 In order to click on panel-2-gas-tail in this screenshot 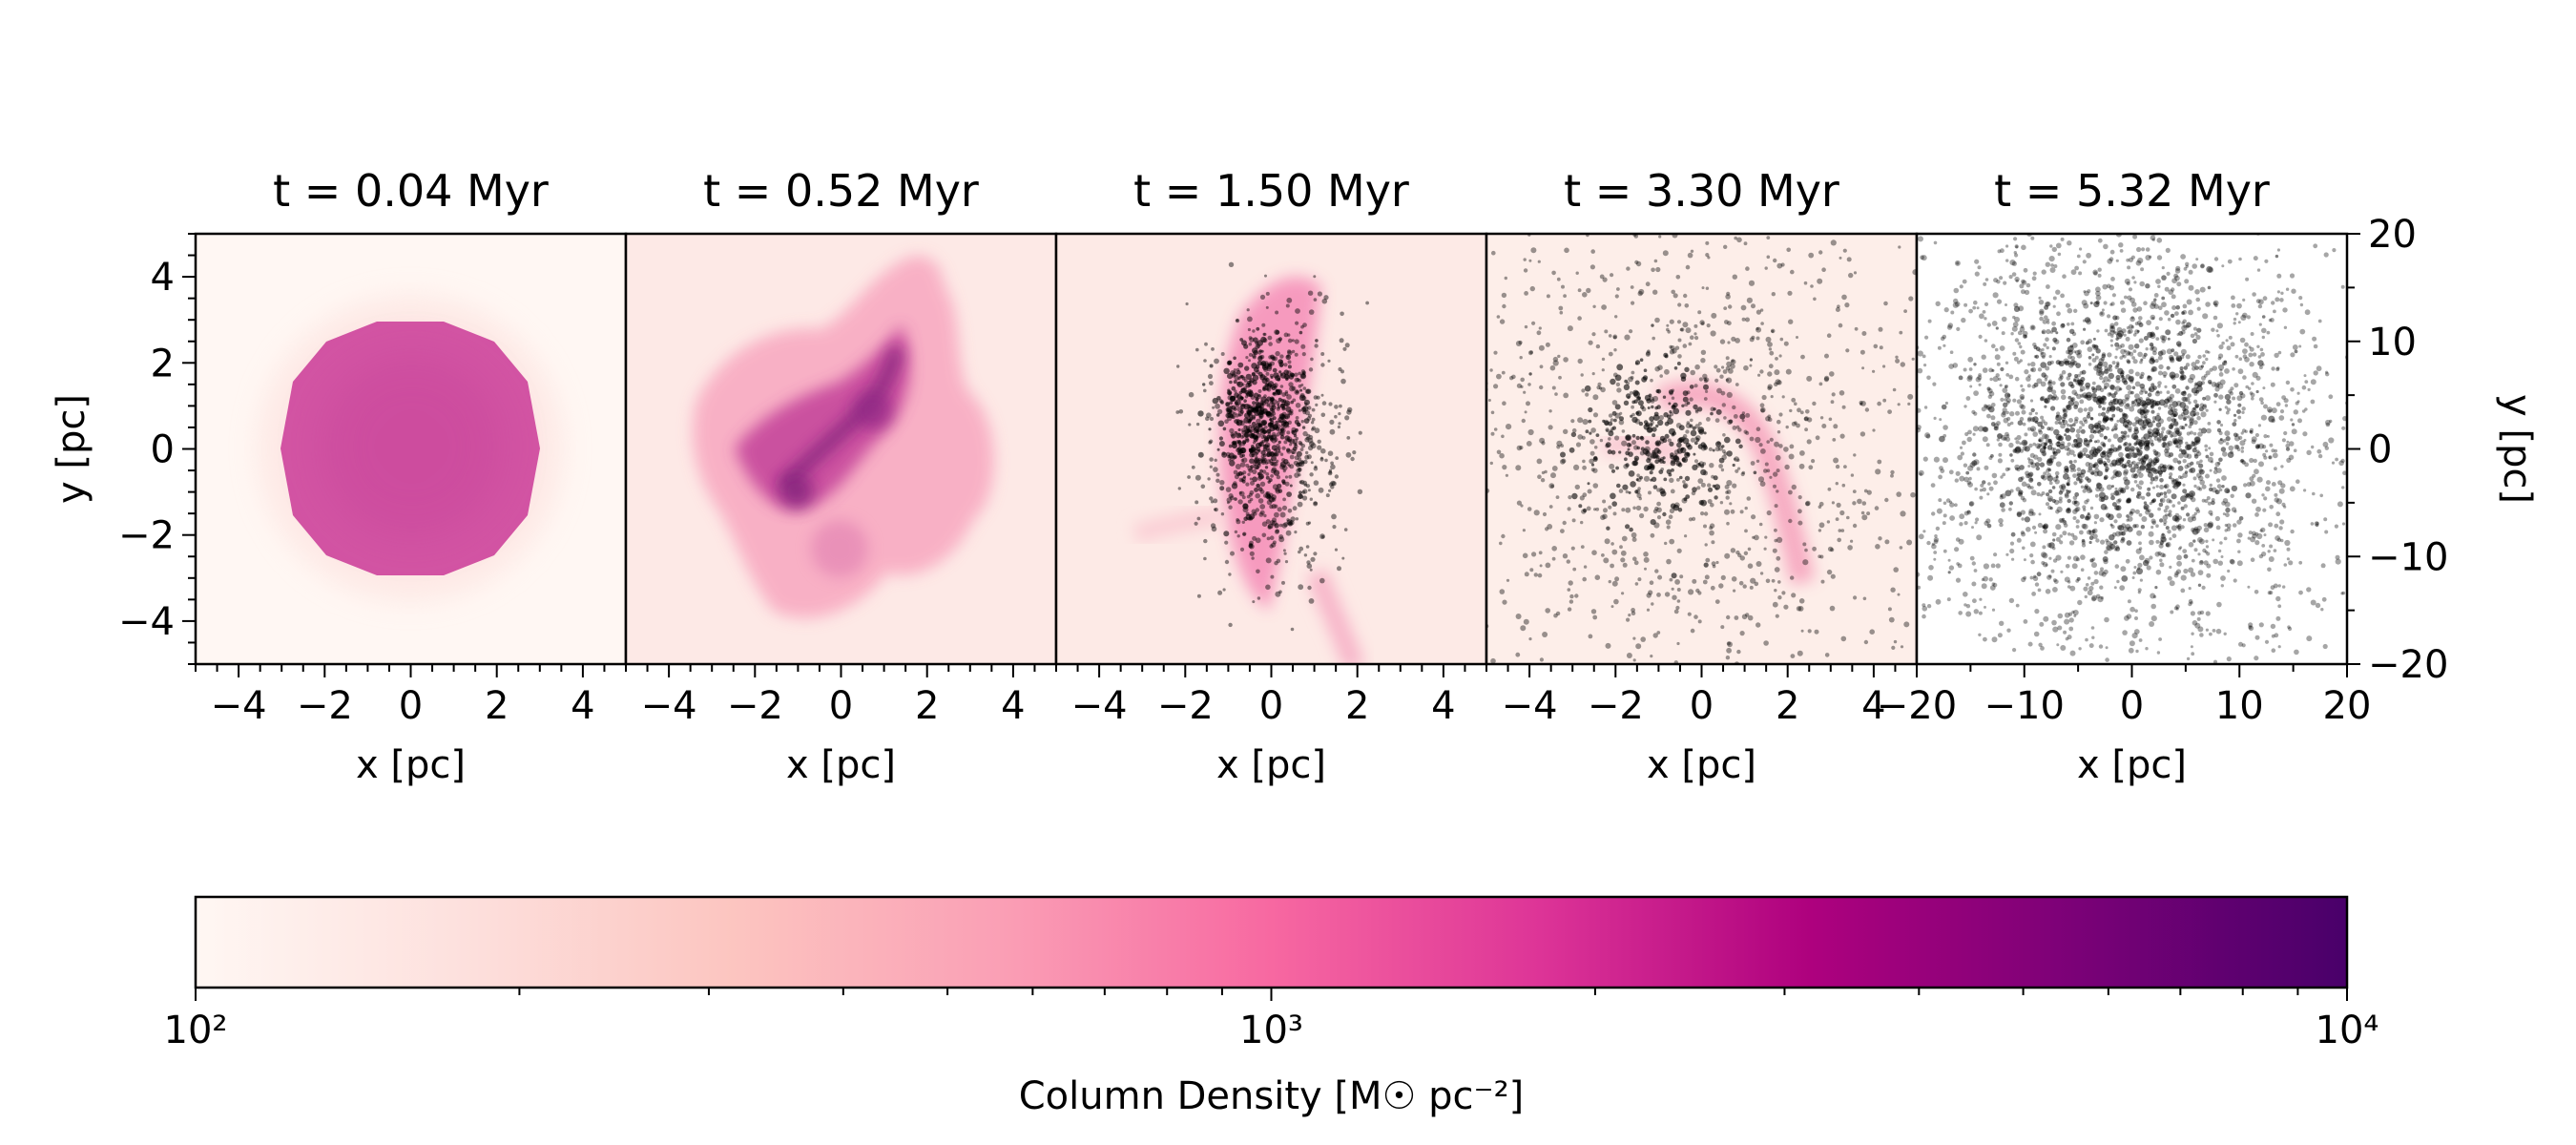, I will do `click(1335, 616)`.